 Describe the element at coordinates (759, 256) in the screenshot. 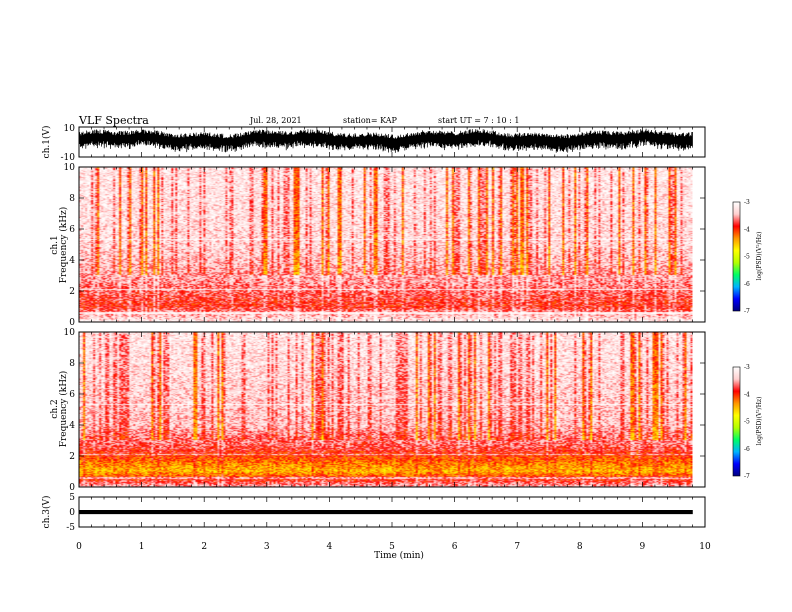

I see `ch1-colorbar-label: log(PSD)(V²/Hz)` at that location.